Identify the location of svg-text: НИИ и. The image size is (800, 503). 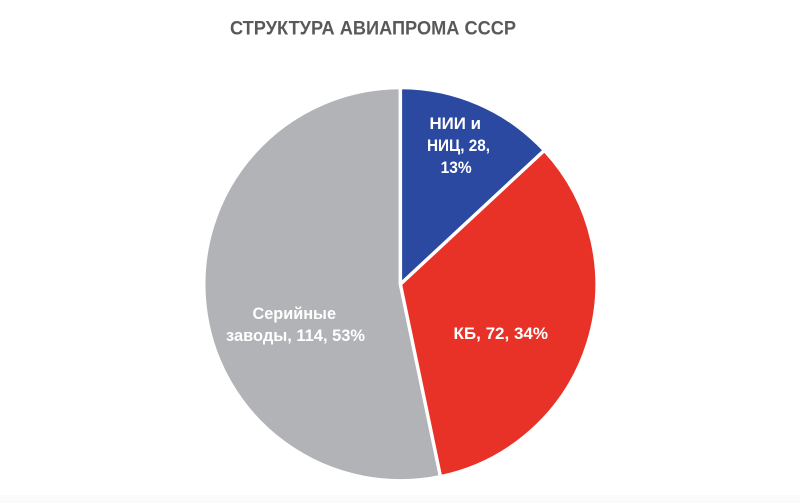
(456, 124).